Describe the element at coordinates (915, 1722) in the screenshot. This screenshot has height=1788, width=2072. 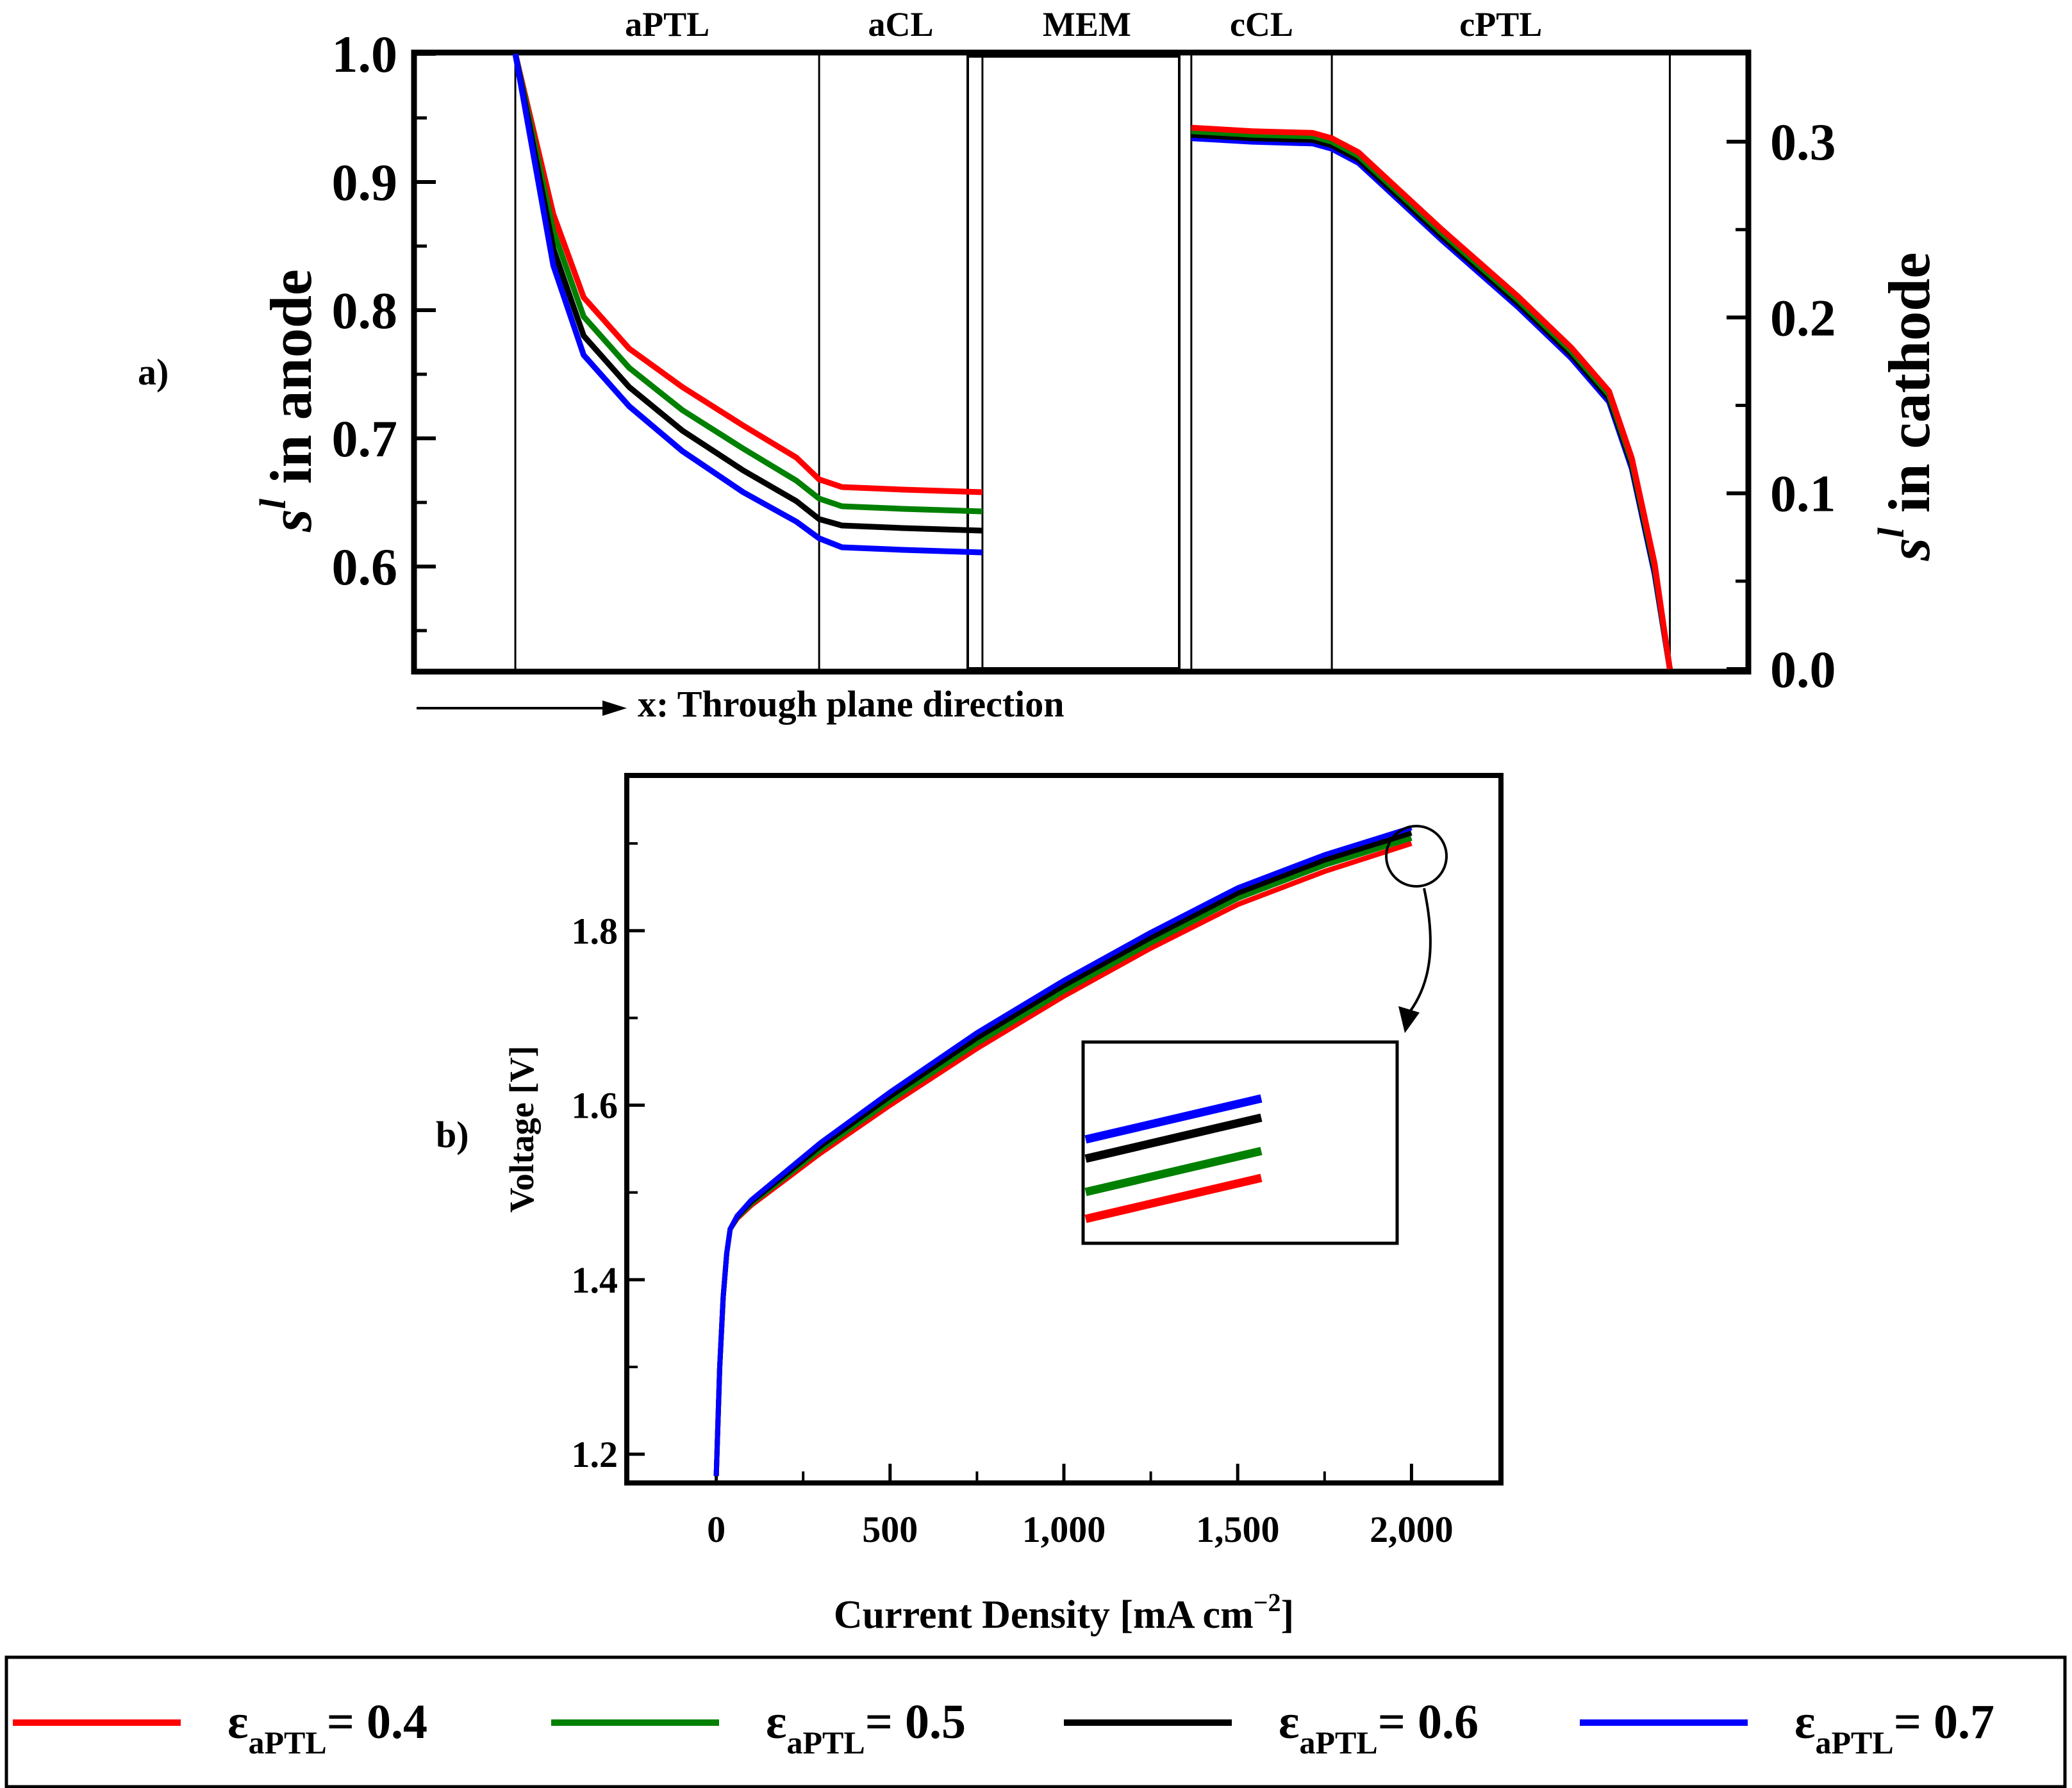
I see `legend-value: = 0.5` at that location.